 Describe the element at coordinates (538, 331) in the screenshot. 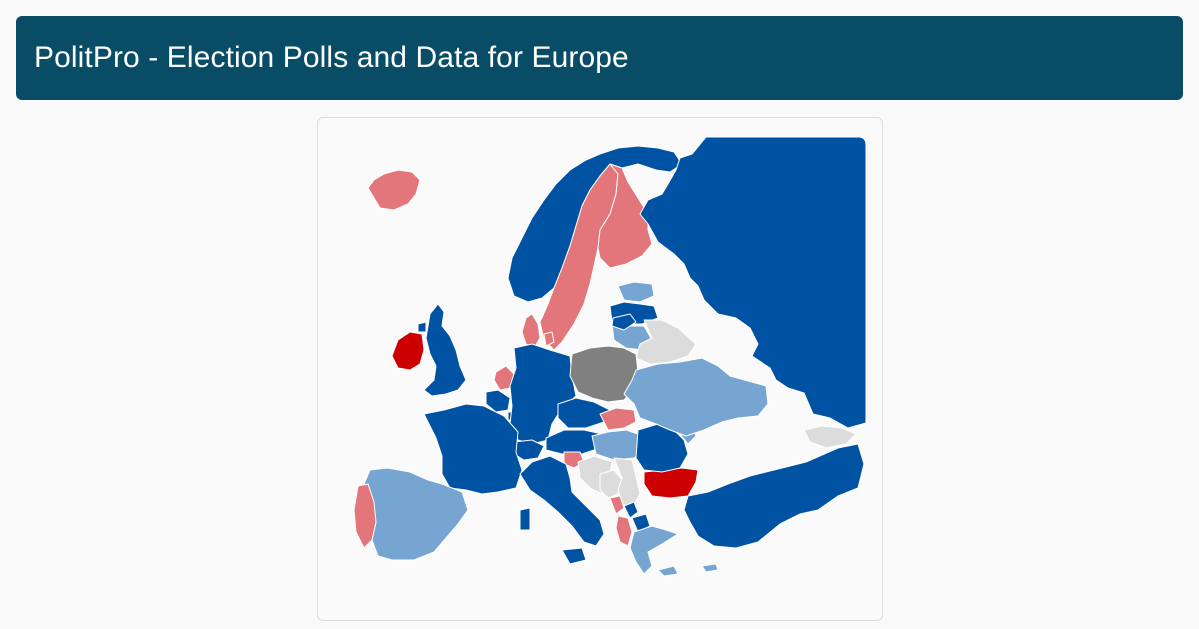

I see `country-denmark` at that location.